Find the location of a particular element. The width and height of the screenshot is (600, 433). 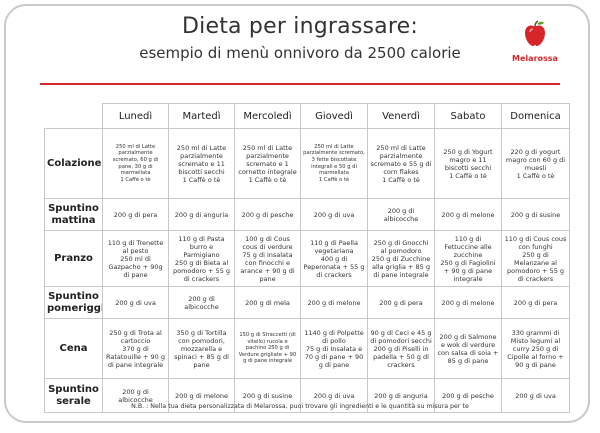

meal-label: Cena is located at coordinates (73, 348).